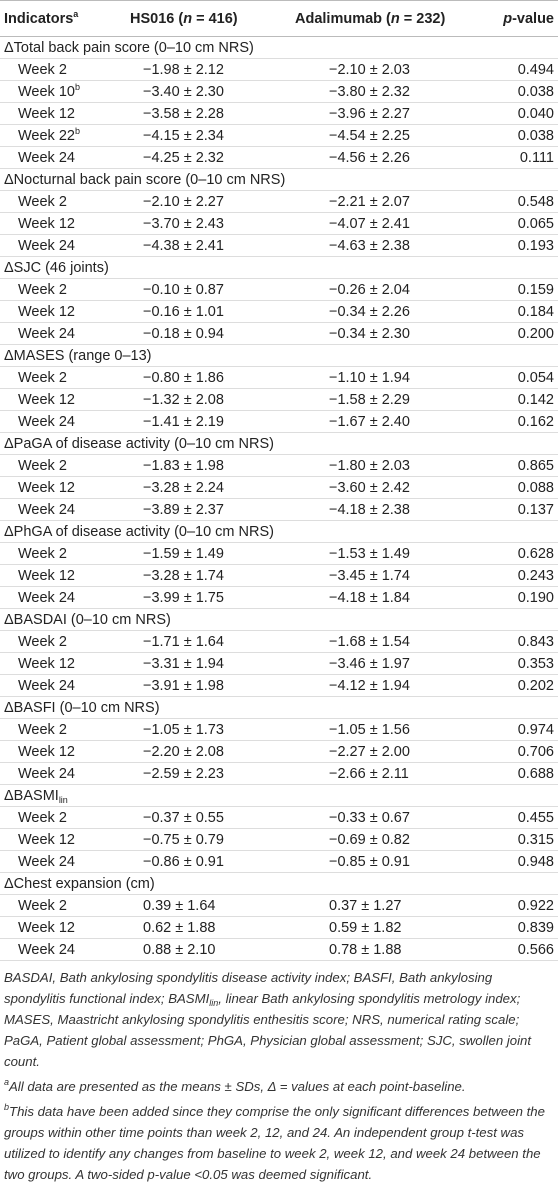 This screenshot has width=558, height=1185. I want to click on header-text: p, so click(508, 18).